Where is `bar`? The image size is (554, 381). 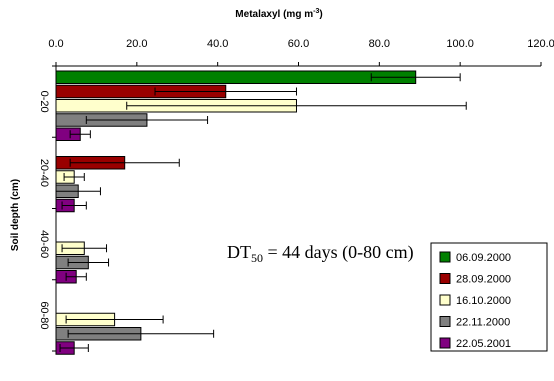 bar is located at coordinates (236, 77).